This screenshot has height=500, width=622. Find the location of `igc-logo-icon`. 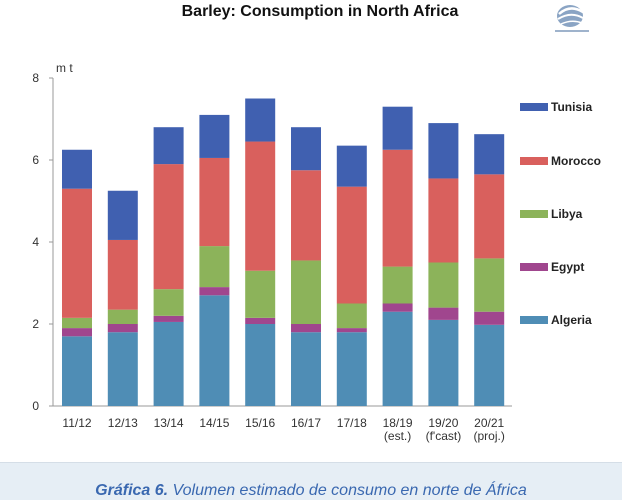

igc-logo-icon is located at coordinates (572, 18).